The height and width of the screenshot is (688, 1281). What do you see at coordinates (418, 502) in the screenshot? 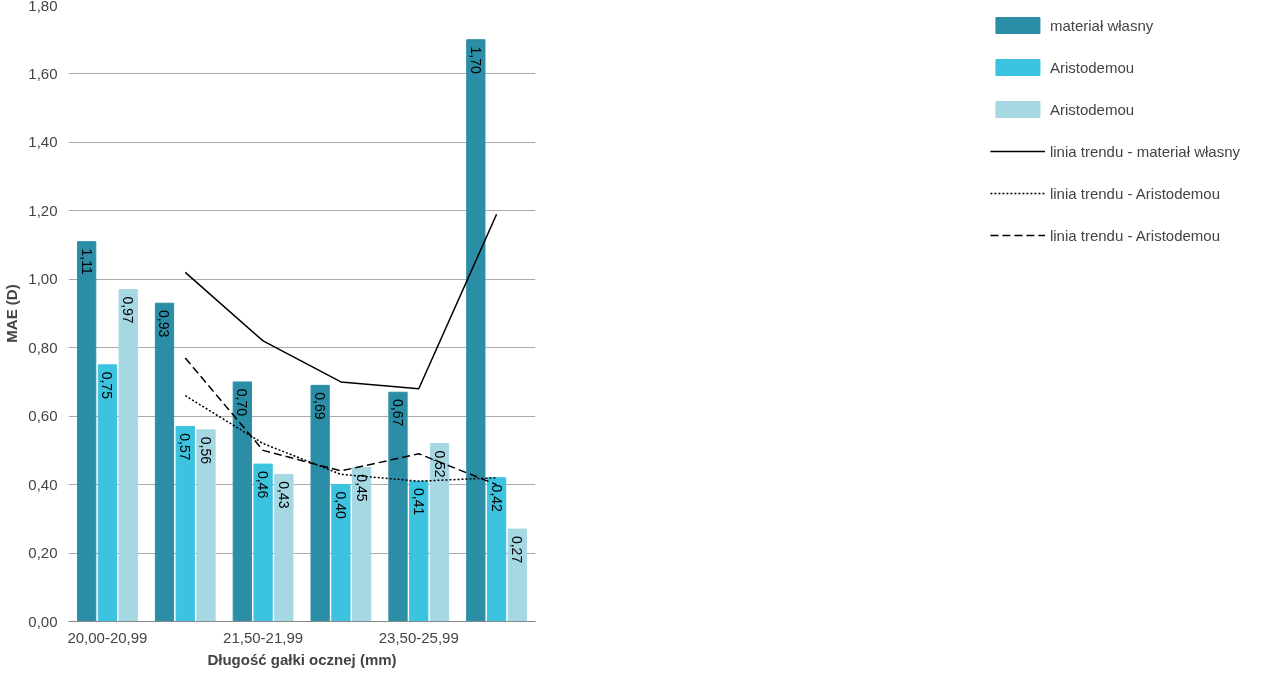
I see `data-label: 0,41` at bounding box center [418, 502].